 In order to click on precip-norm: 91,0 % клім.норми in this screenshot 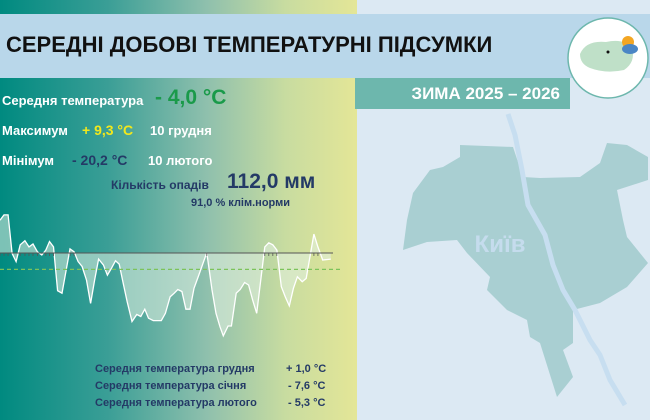, I will do `click(241, 203)`.